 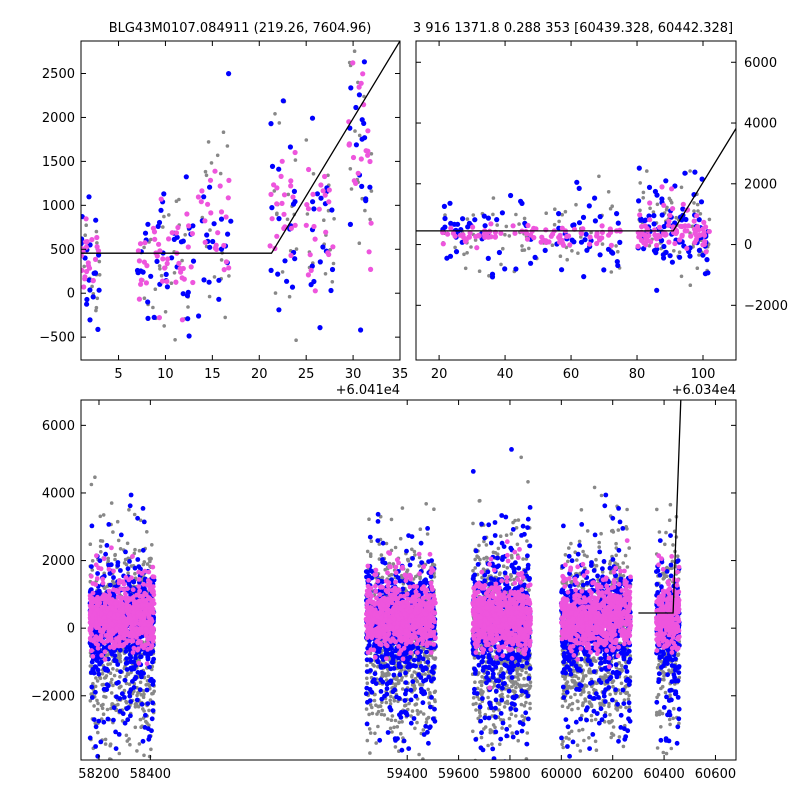 What do you see at coordinates (212, 374) in the screenshot?
I see `x-tick-label: 15` at bounding box center [212, 374].